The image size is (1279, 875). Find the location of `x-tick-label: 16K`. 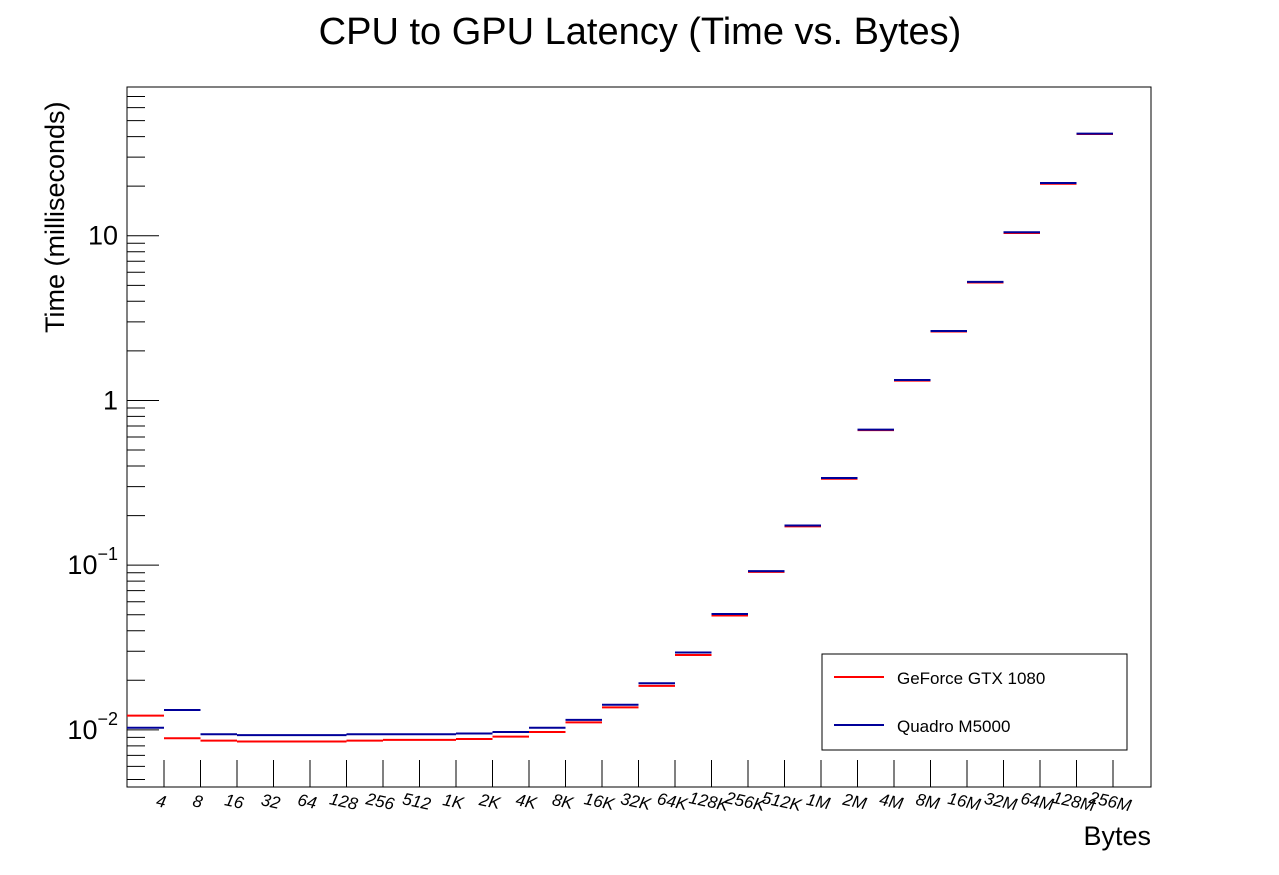

x-tick-label: 16K is located at coordinates (599, 801).